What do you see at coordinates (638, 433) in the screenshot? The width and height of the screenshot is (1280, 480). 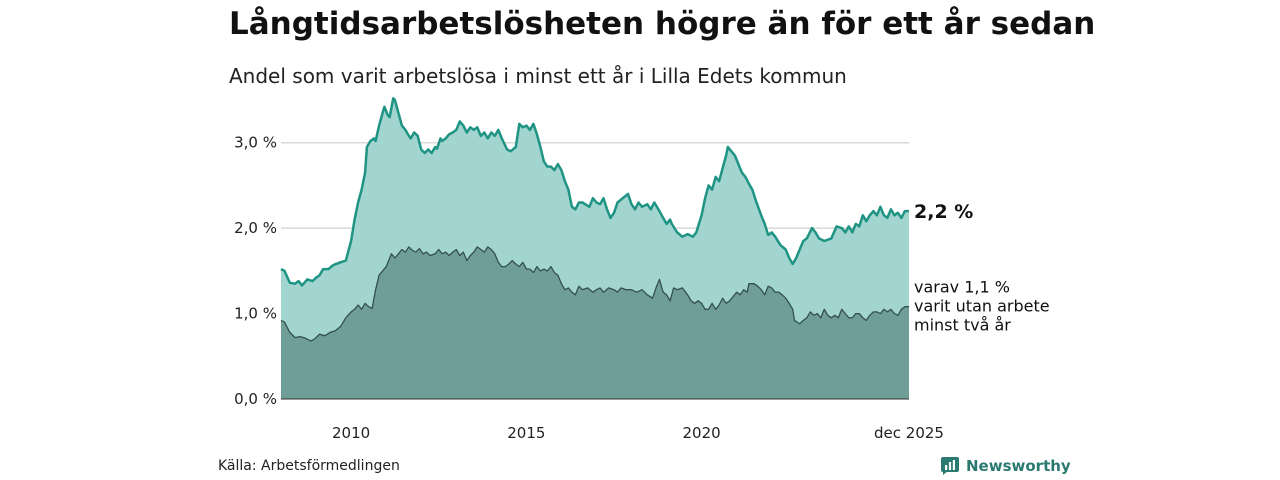 I see `x-tick-labels: 2010 2015 2020 dec 2025` at bounding box center [638, 433].